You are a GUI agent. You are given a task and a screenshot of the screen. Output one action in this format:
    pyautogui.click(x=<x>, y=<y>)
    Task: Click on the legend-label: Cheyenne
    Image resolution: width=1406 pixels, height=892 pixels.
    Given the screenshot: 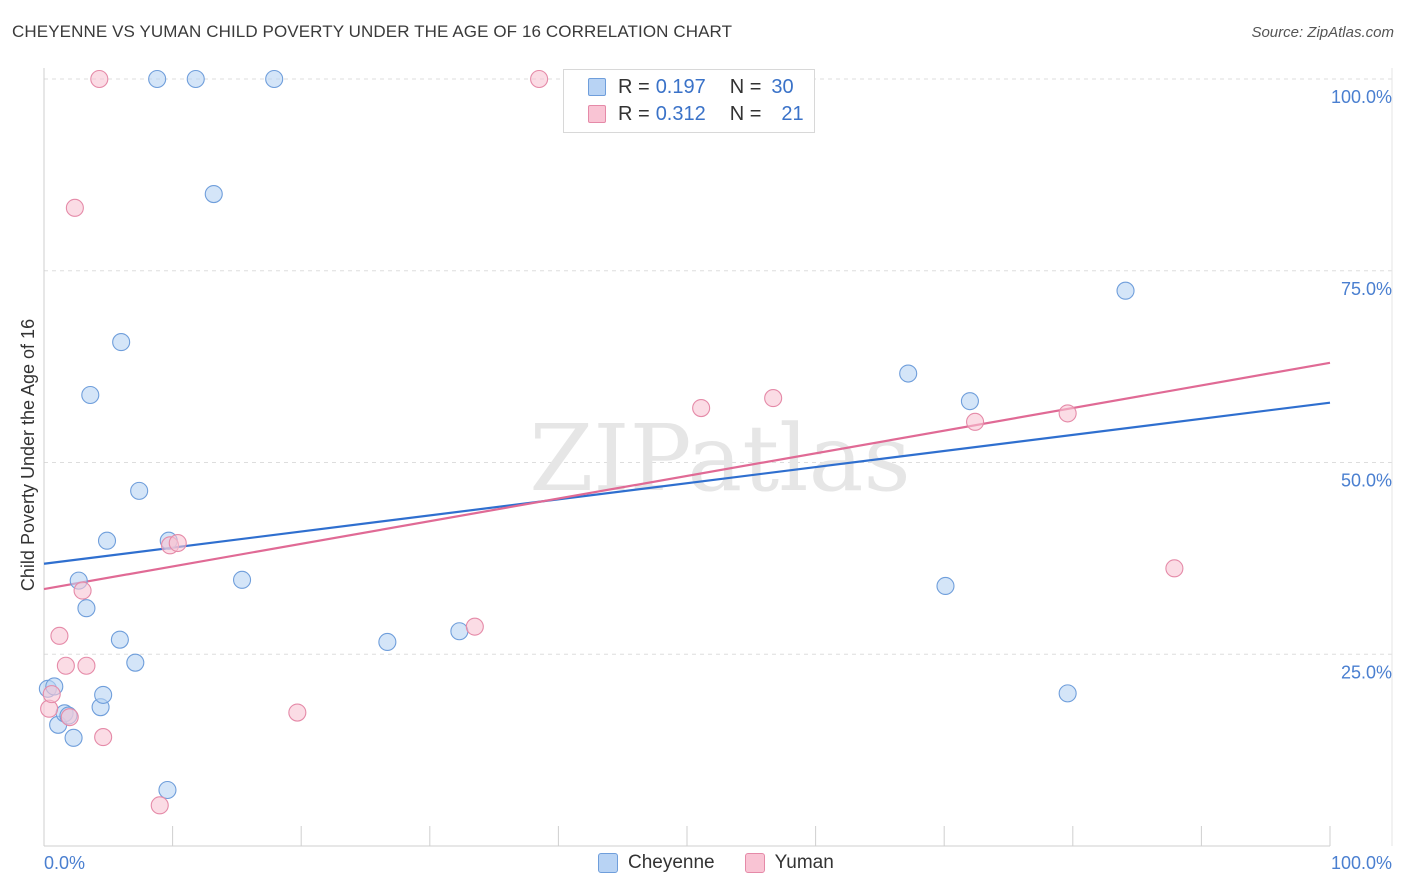 What is the action you would take?
    pyautogui.click(x=671, y=862)
    